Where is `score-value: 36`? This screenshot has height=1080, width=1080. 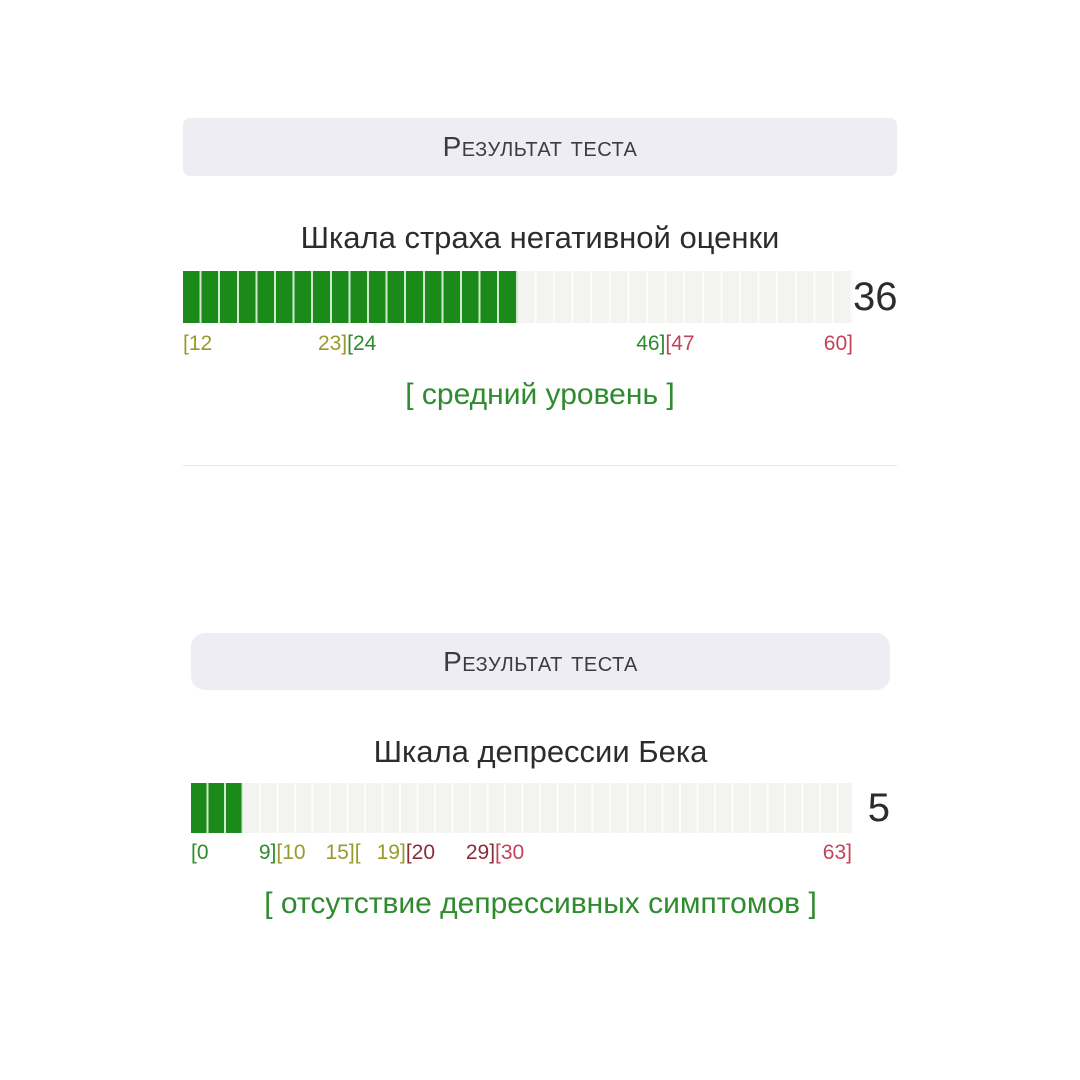 score-value: 36 is located at coordinates (875, 297).